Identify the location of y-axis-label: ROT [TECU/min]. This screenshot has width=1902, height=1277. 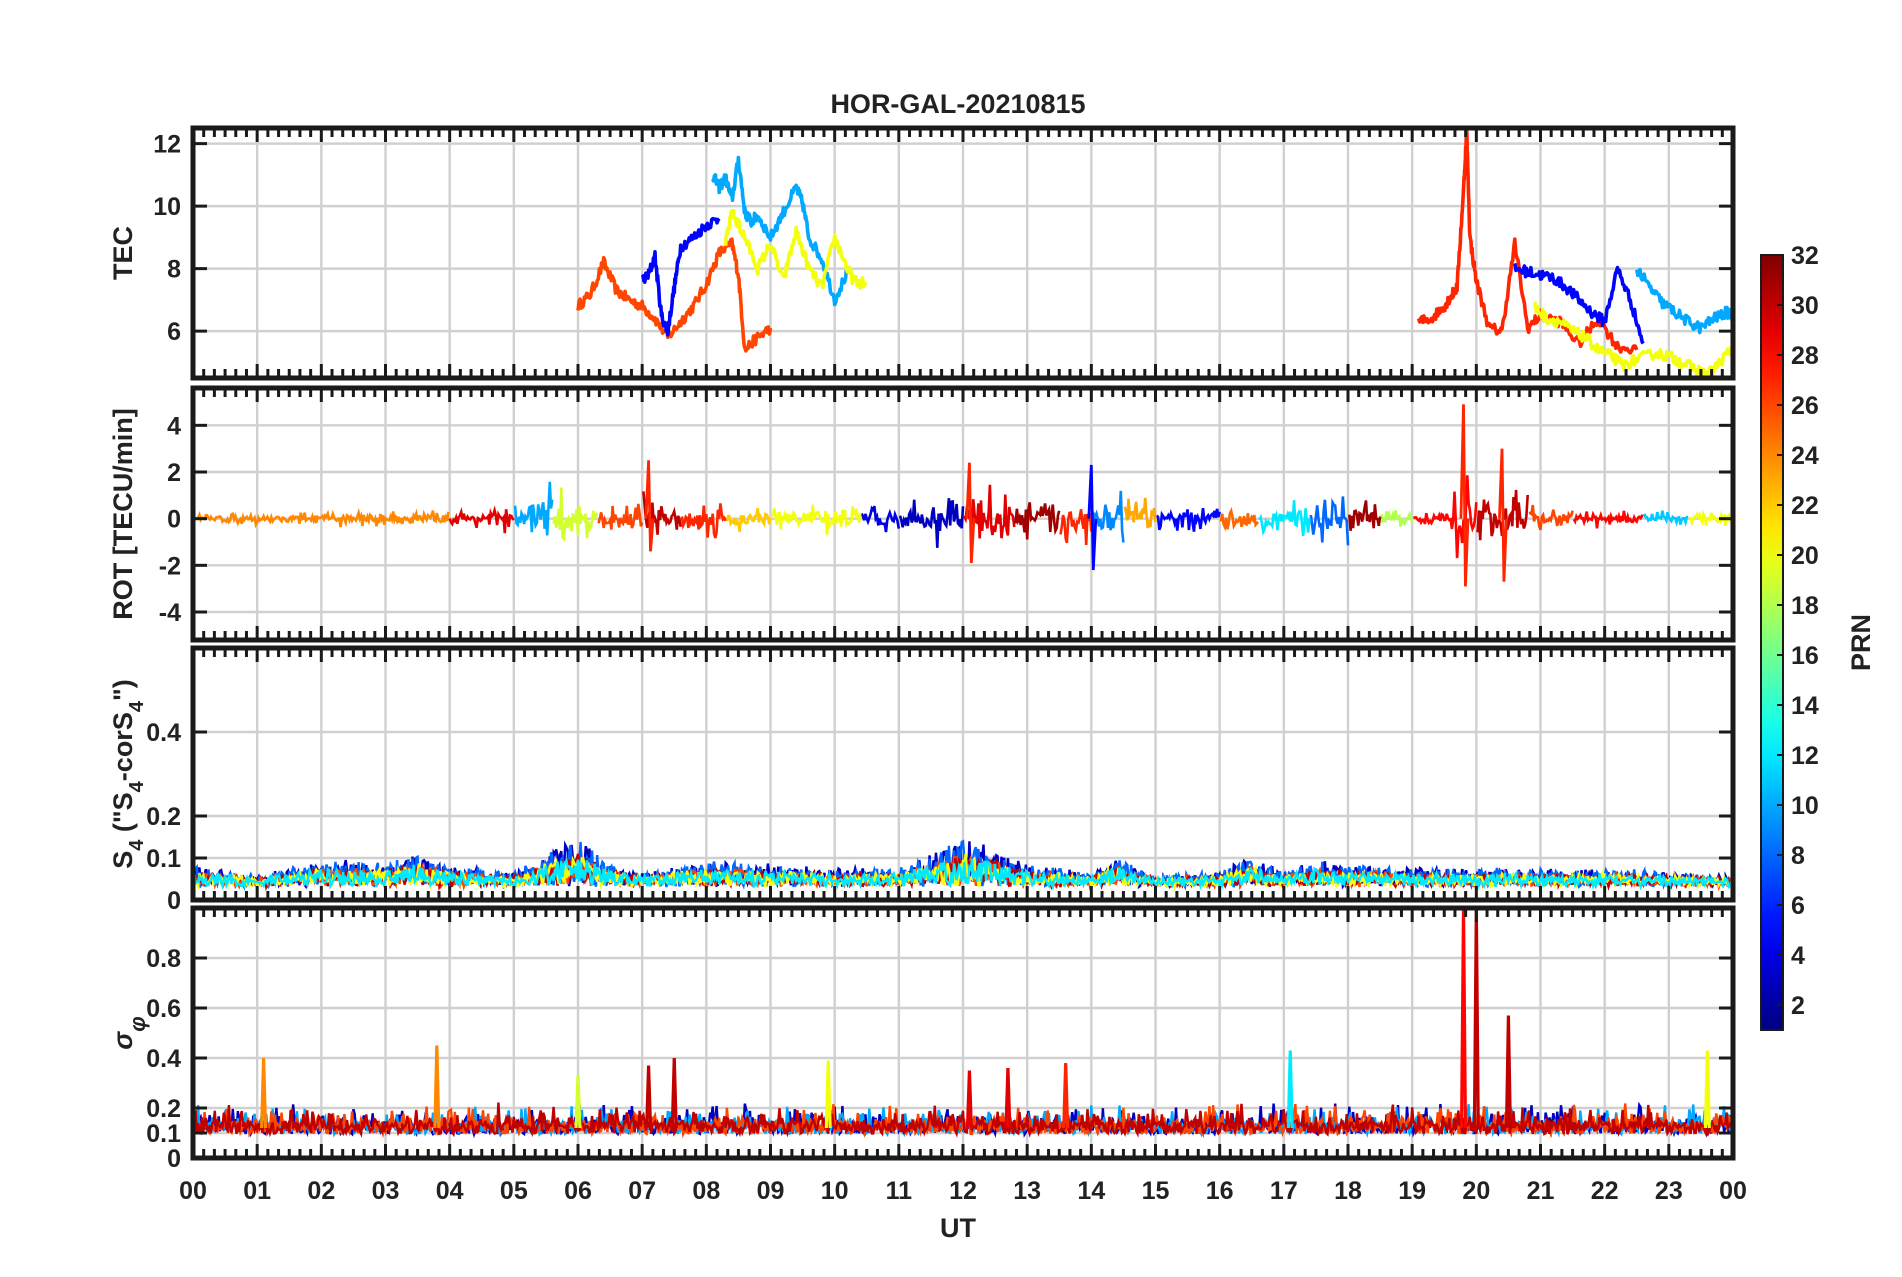
(123, 513).